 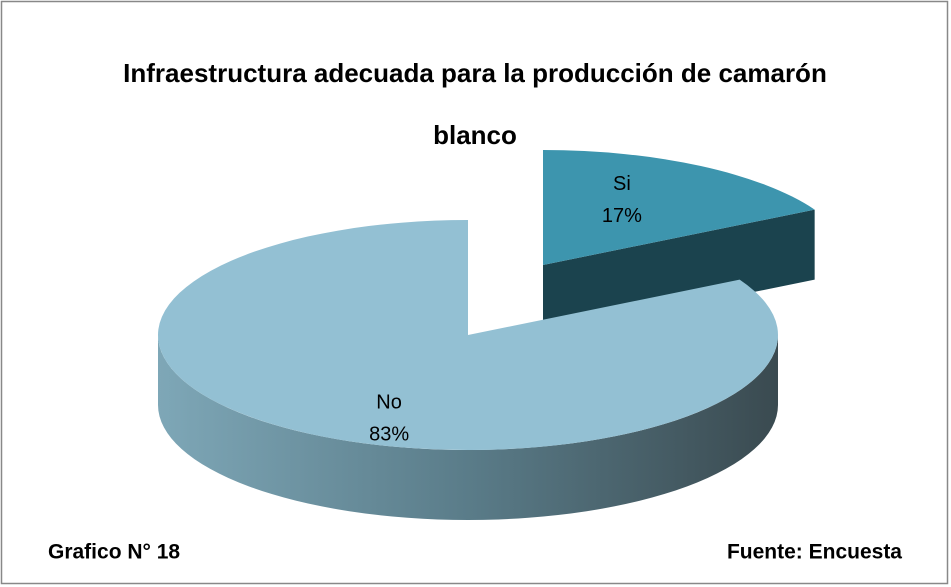 What do you see at coordinates (622, 216) in the screenshot?
I see `slice-value-label: 17%` at bounding box center [622, 216].